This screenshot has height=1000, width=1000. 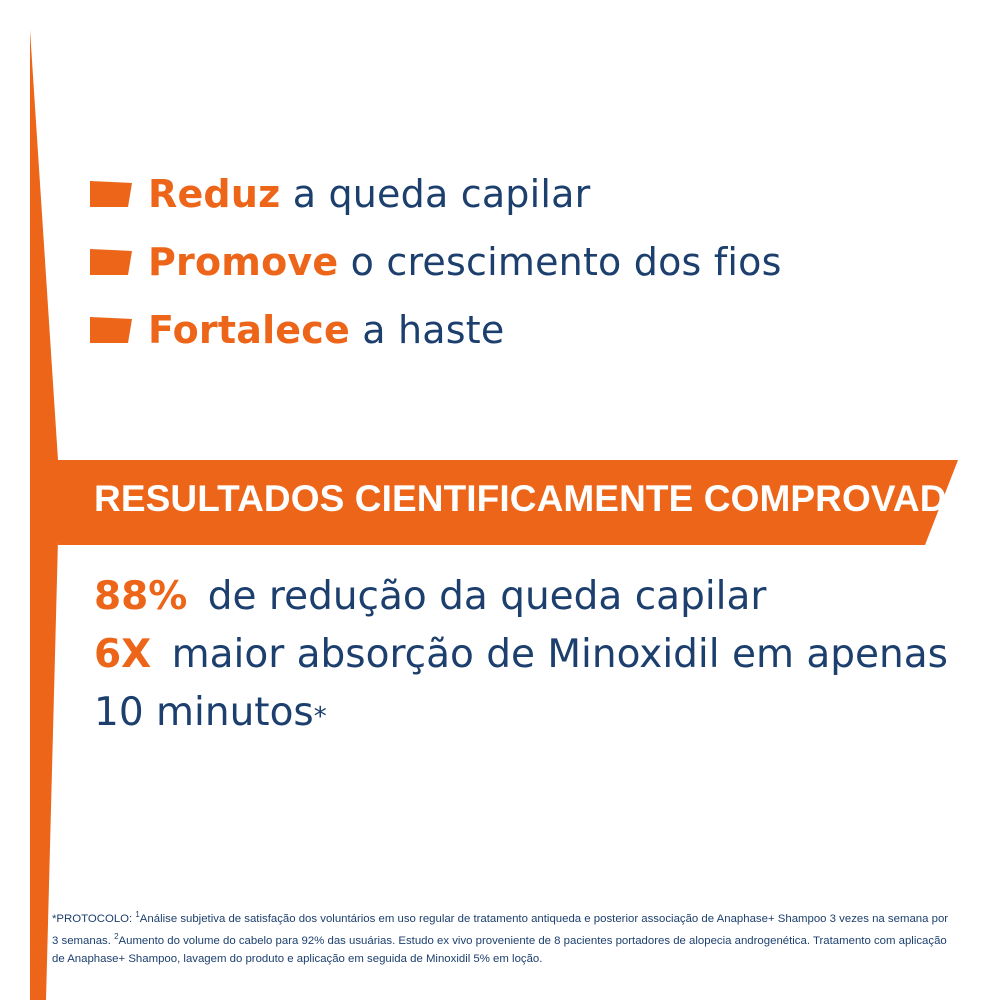 I want to click on benefit-description: o crescimento dos fios, so click(x=566, y=262).